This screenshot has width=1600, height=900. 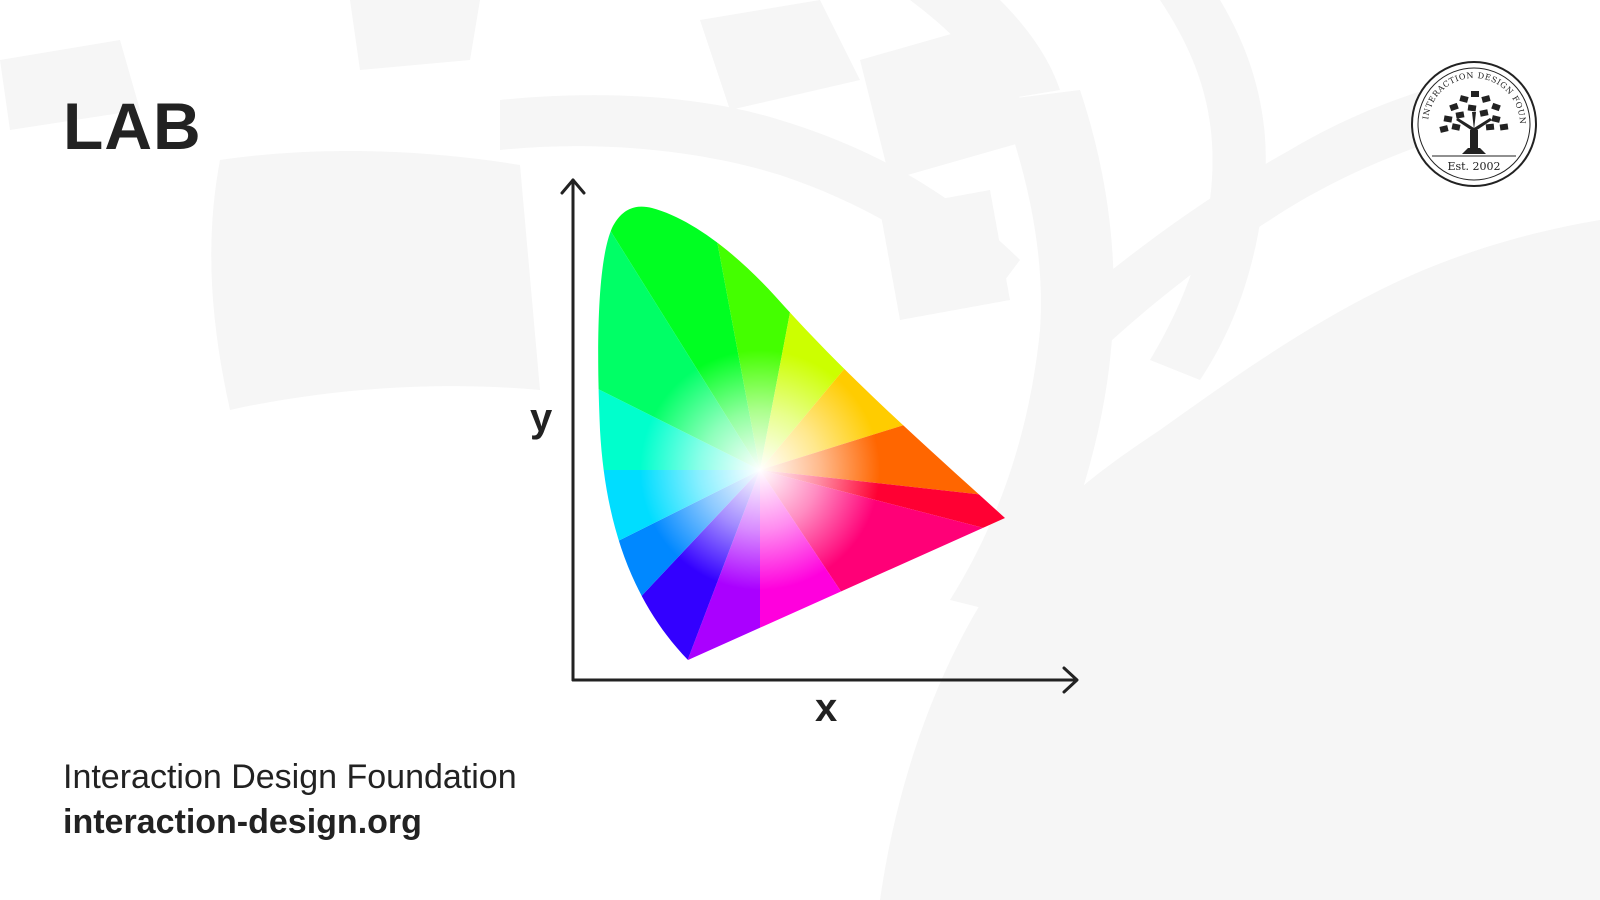 I want to click on footer-url: interaction-design.org, so click(x=242, y=822).